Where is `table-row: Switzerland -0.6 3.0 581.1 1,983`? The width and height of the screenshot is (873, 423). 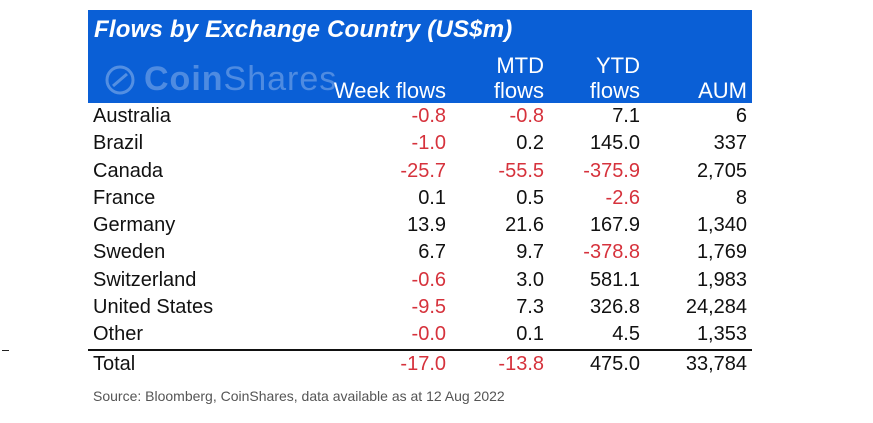 table-row: Switzerland -0.6 3.0 581.1 1,983 is located at coordinates (420, 280).